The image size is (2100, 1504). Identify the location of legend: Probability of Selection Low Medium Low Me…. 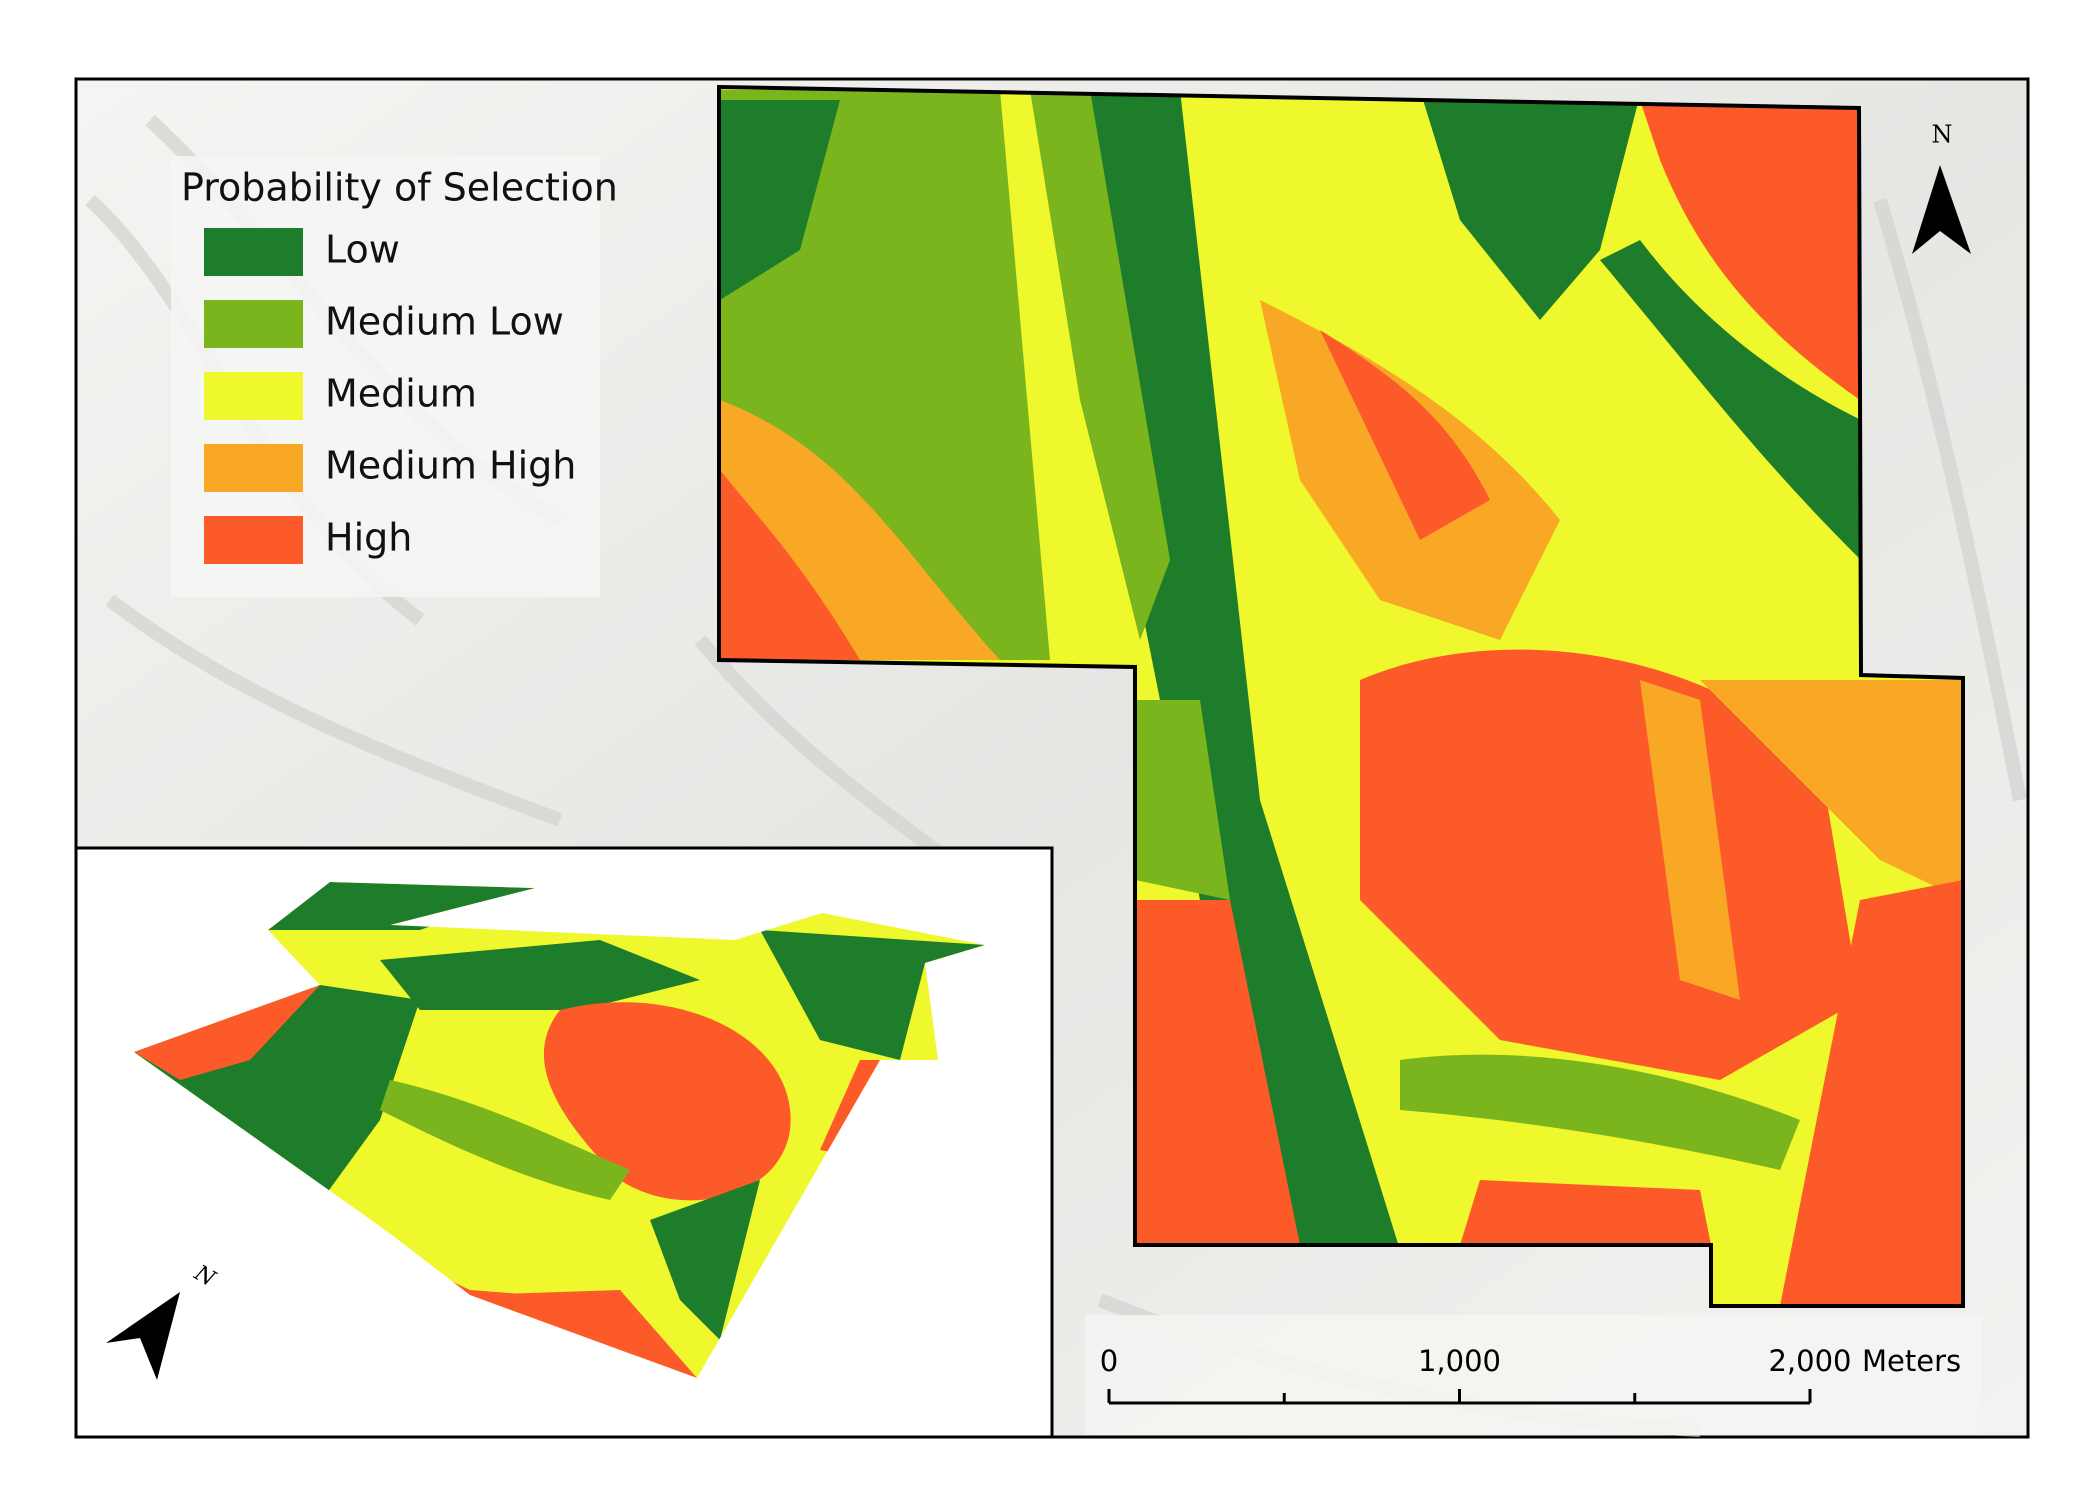
(399, 365).